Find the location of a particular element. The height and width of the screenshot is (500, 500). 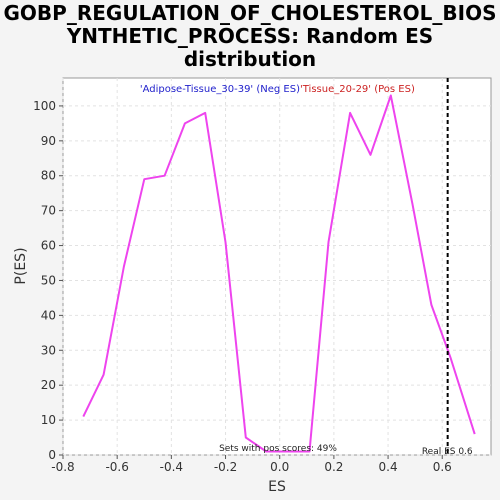

y-ticks: 0 10 20 30 40 50 60 70 80 90 100 is located at coordinates (48, 280).